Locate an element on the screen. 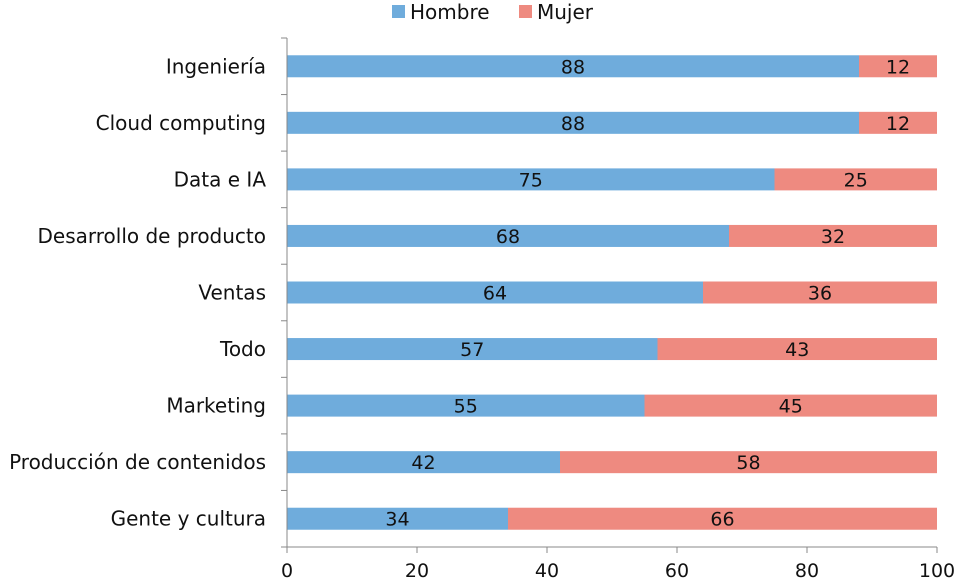  bar-mujer-ingenieria is located at coordinates (898, 66).